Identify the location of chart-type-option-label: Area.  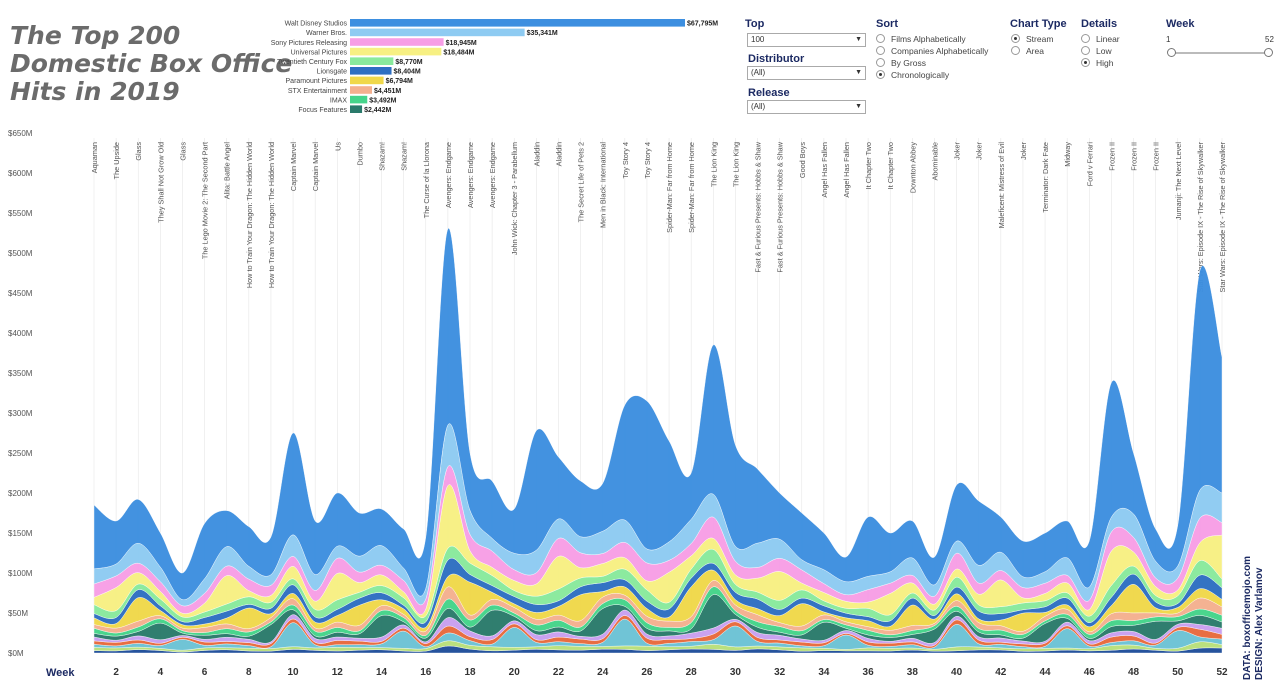
(1035, 51).